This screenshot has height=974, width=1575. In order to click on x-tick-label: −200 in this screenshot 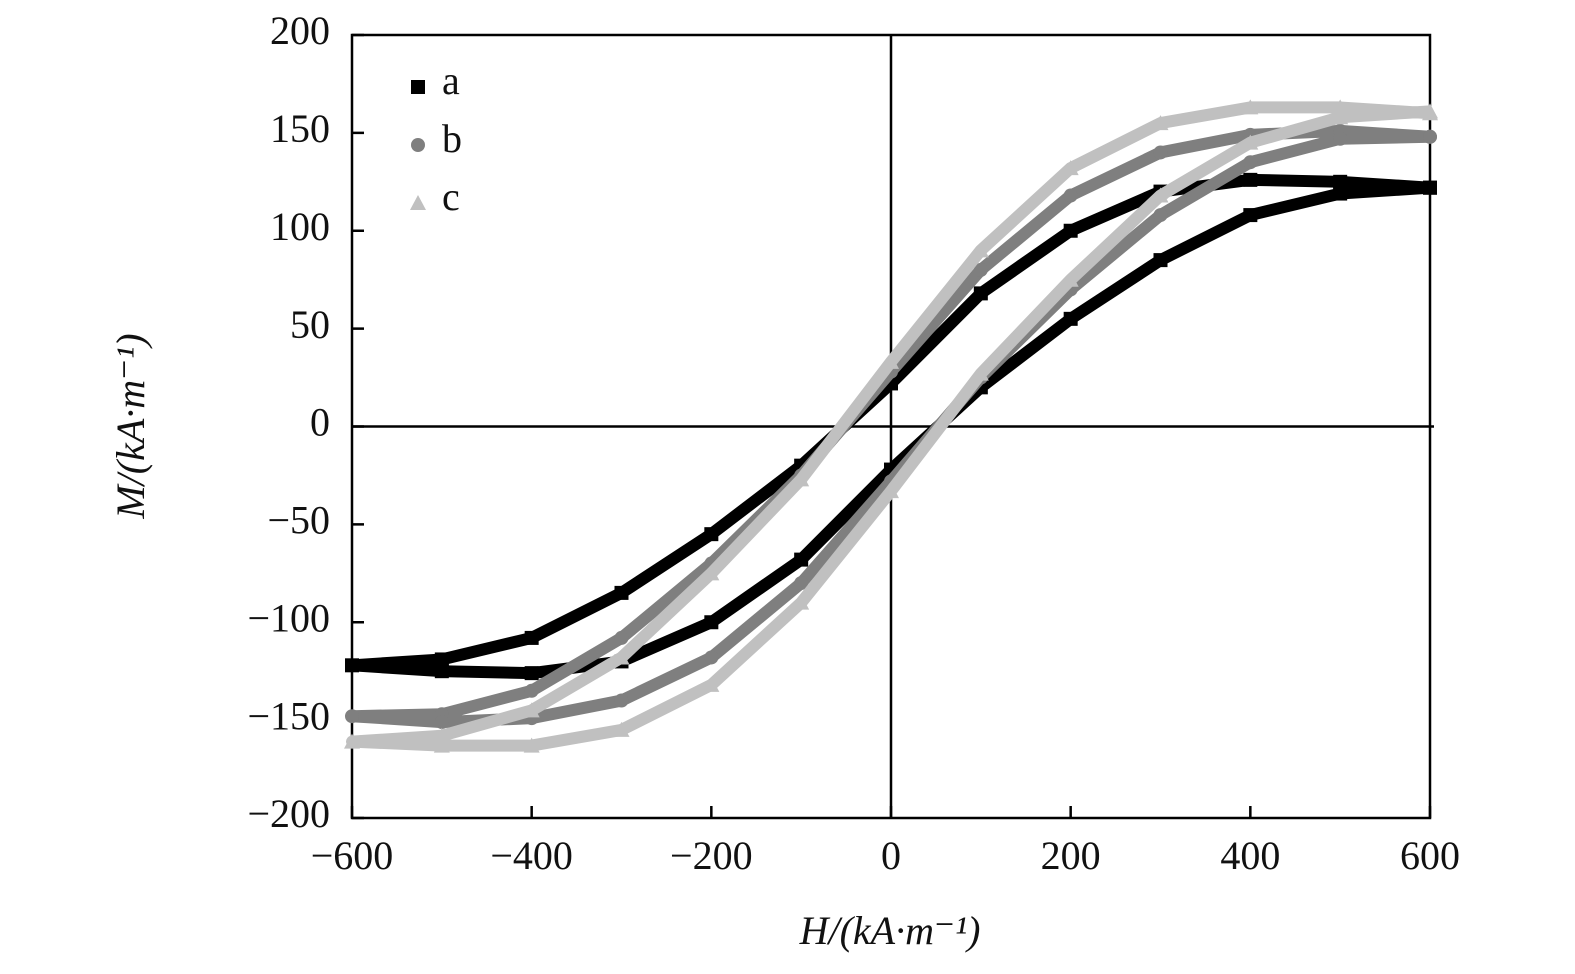, I will do `click(711, 855)`.